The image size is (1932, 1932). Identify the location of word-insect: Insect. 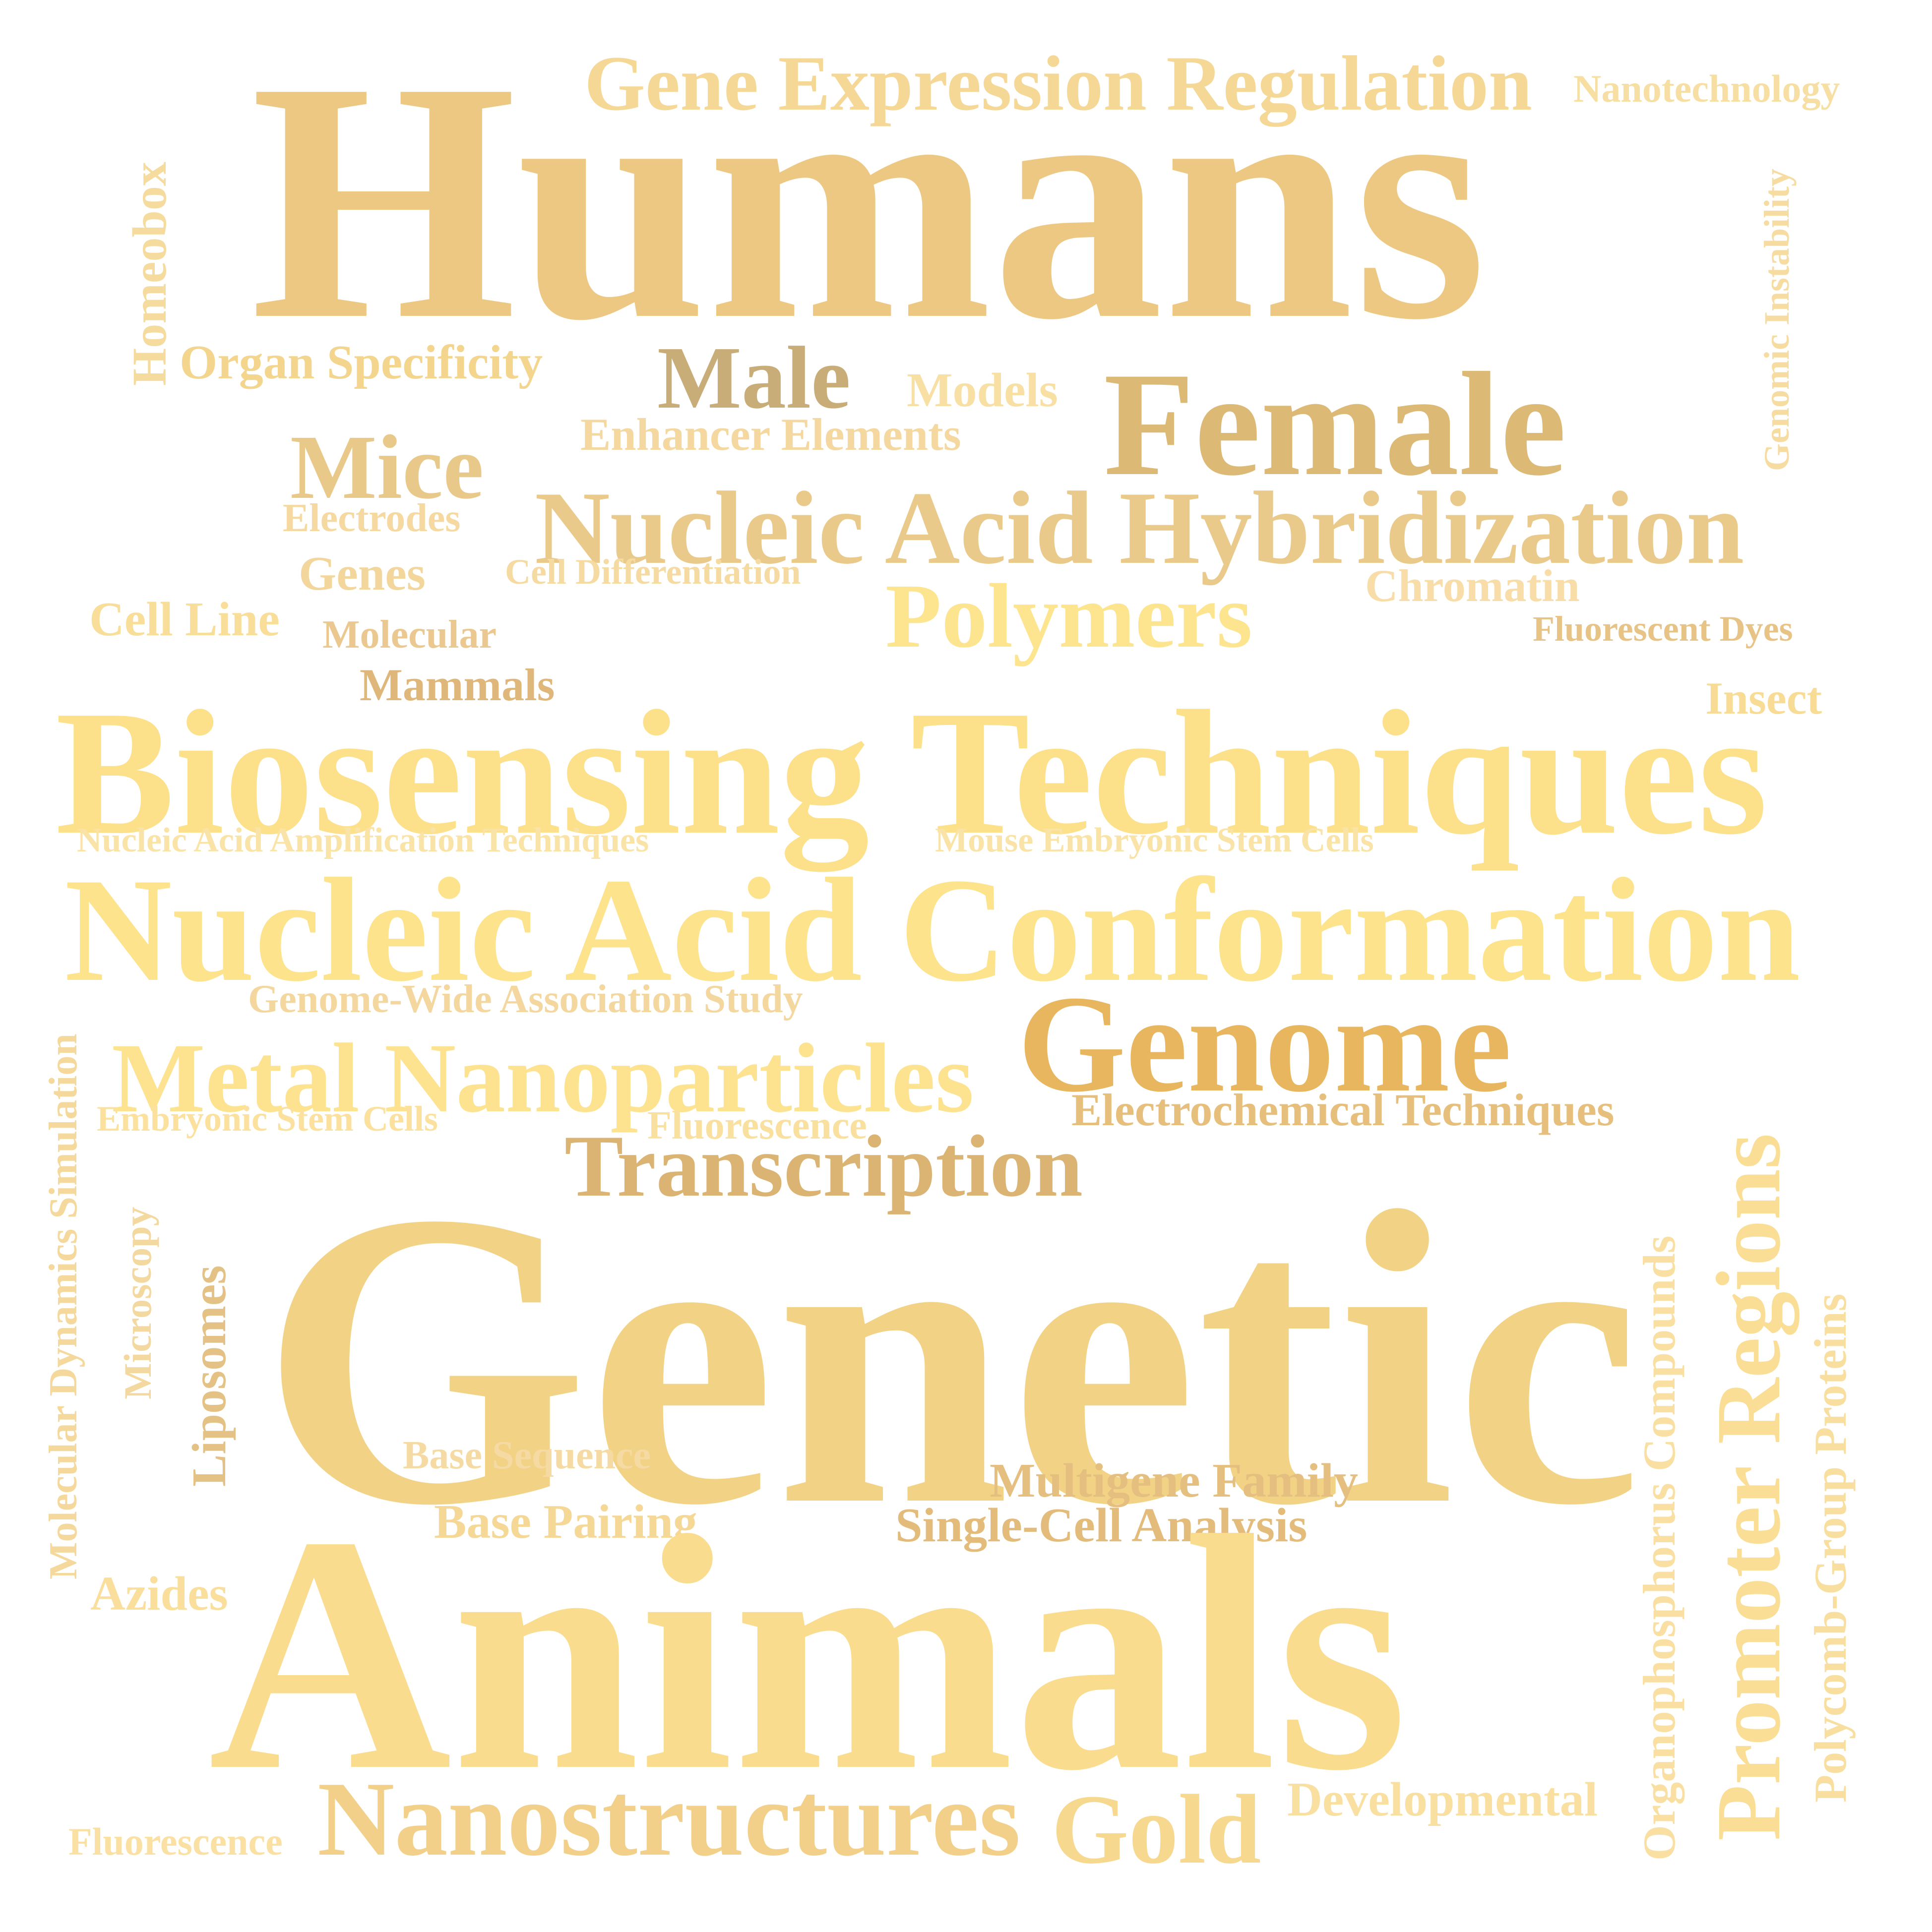
(1764, 698).